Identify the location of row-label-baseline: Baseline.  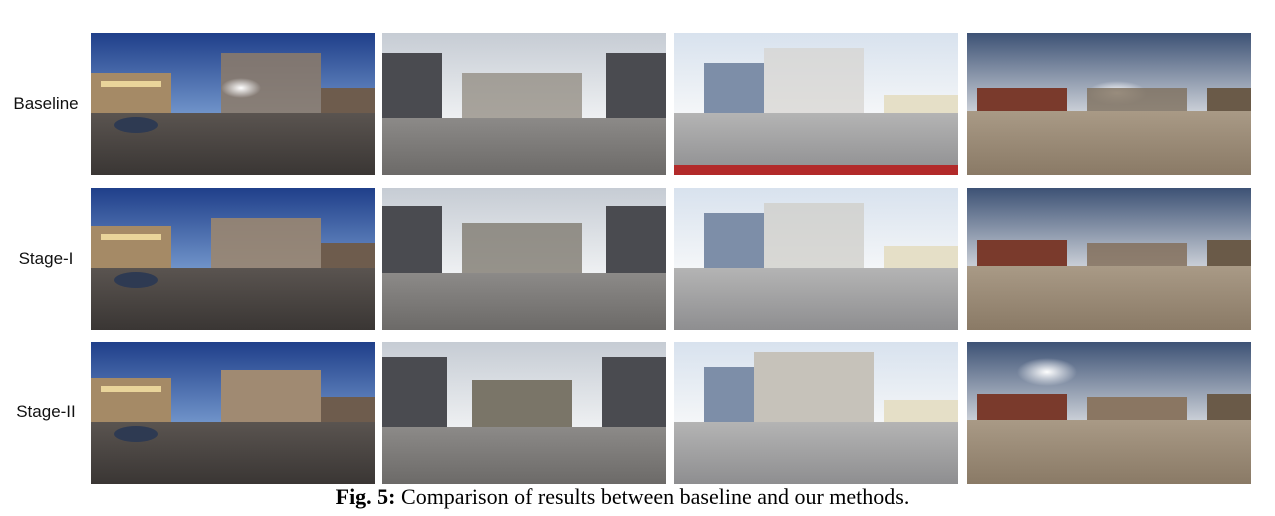
(46, 103).